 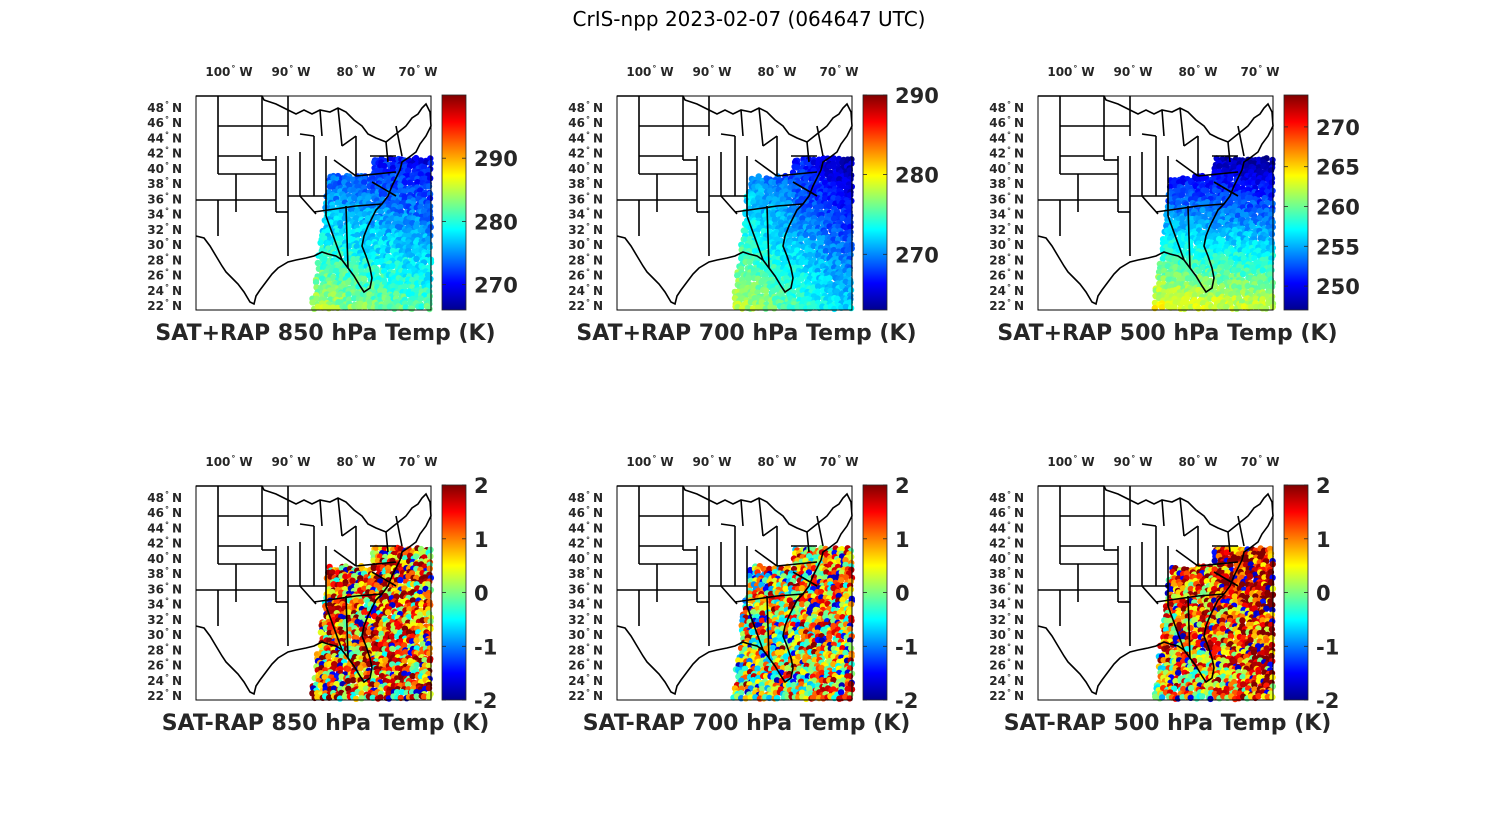 What do you see at coordinates (496, 223) in the screenshot?
I see `colorbar-tick-label: 280` at bounding box center [496, 223].